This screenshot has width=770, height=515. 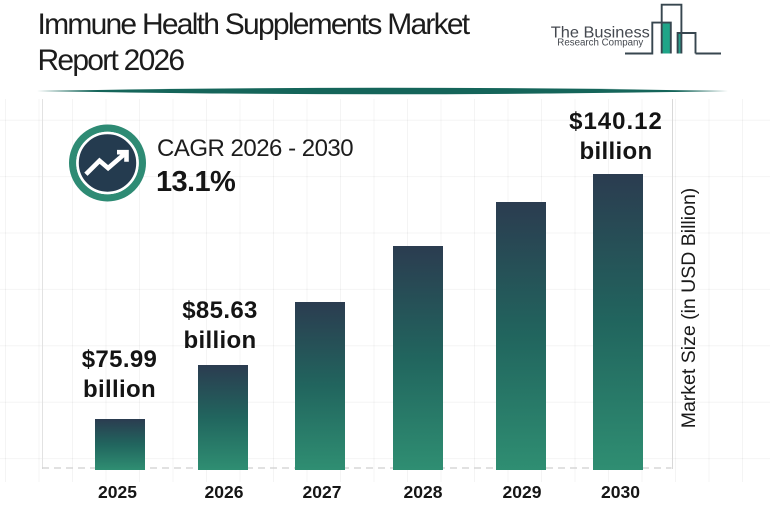 What do you see at coordinates (600, 43) in the screenshot?
I see `svg-text: Research Company` at bounding box center [600, 43].